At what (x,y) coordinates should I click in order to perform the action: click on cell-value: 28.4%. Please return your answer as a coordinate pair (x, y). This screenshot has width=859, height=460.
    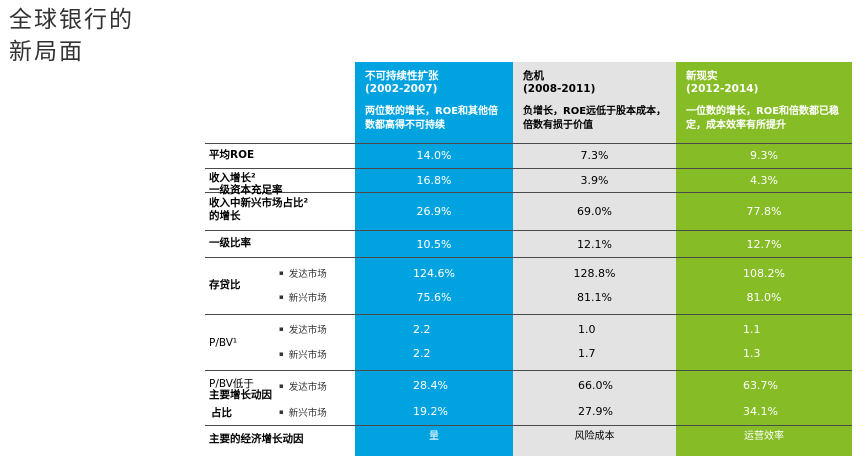
    Looking at the image, I should click on (430, 385).